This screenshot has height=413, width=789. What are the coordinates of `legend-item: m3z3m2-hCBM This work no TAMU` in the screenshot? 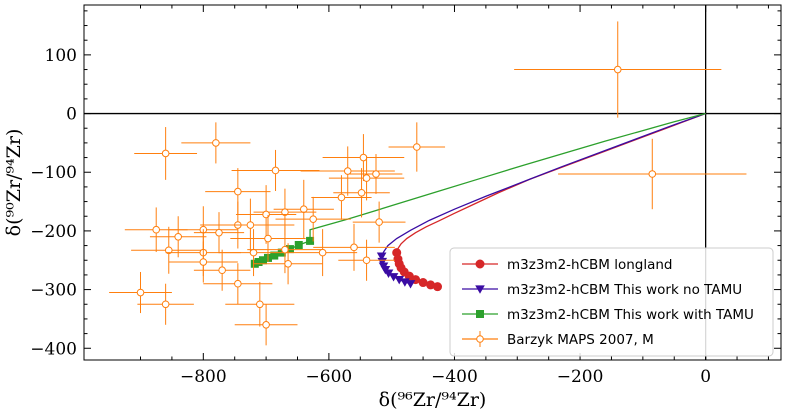 It's located at (602, 290).